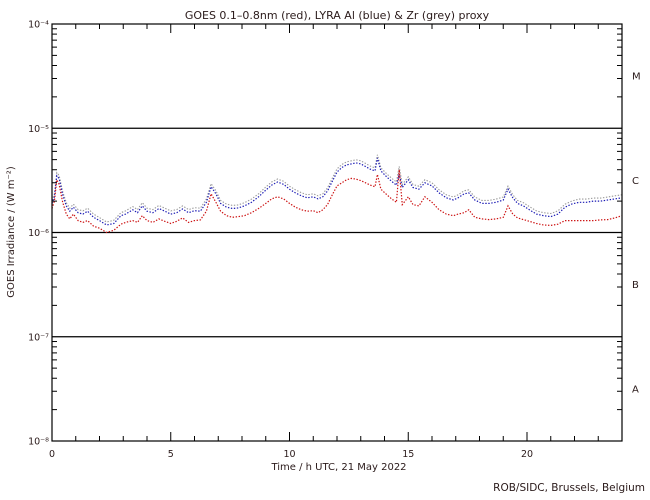  Describe the element at coordinates (338, 467) in the screenshot. I see `x-axis-label: Time / h UTC, 21 May 2022` at that location.